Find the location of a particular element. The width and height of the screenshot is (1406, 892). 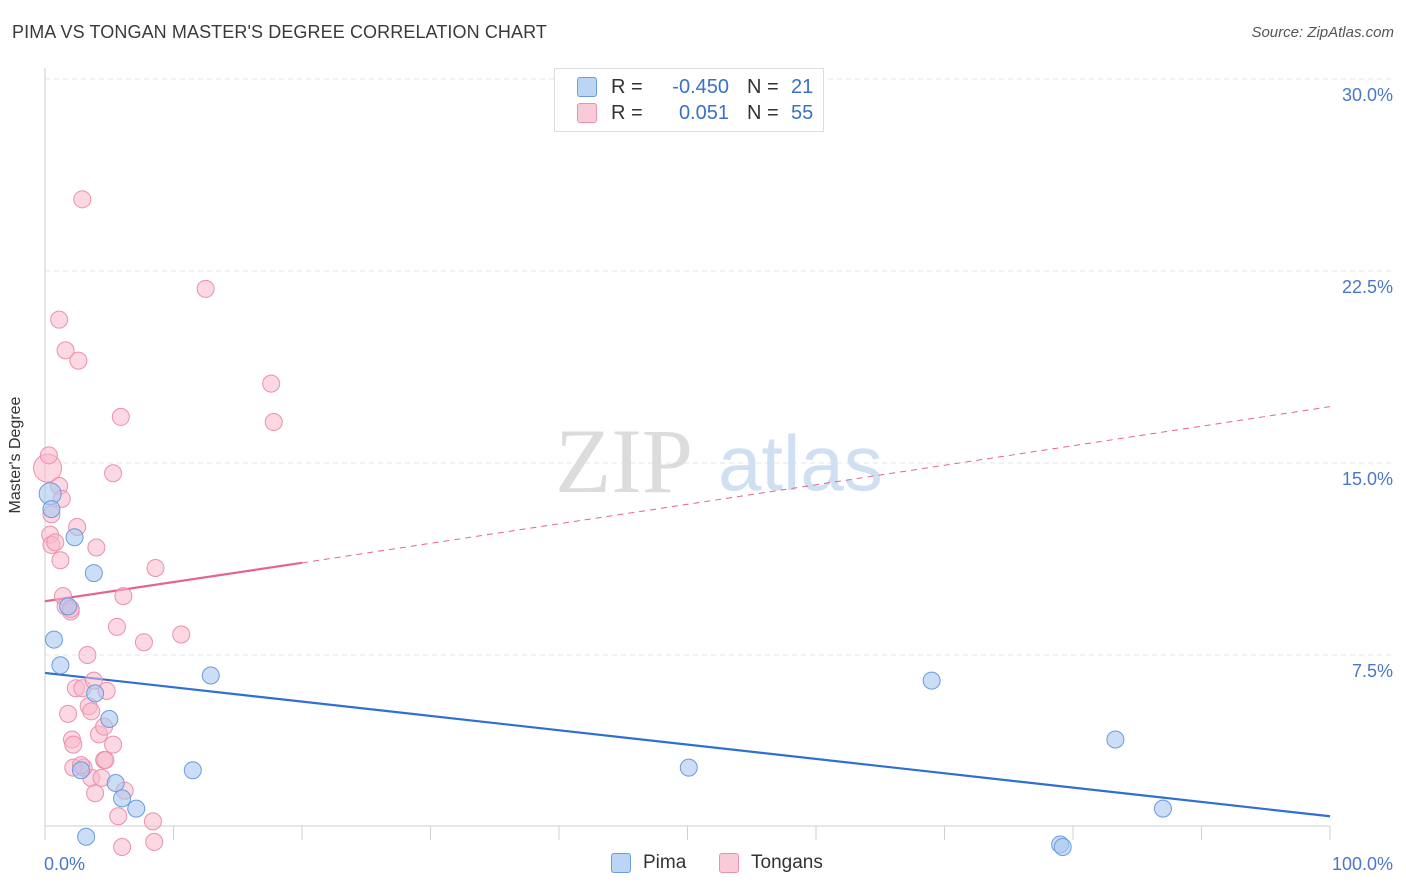

tongan-points is located at coordinates (158, 523).